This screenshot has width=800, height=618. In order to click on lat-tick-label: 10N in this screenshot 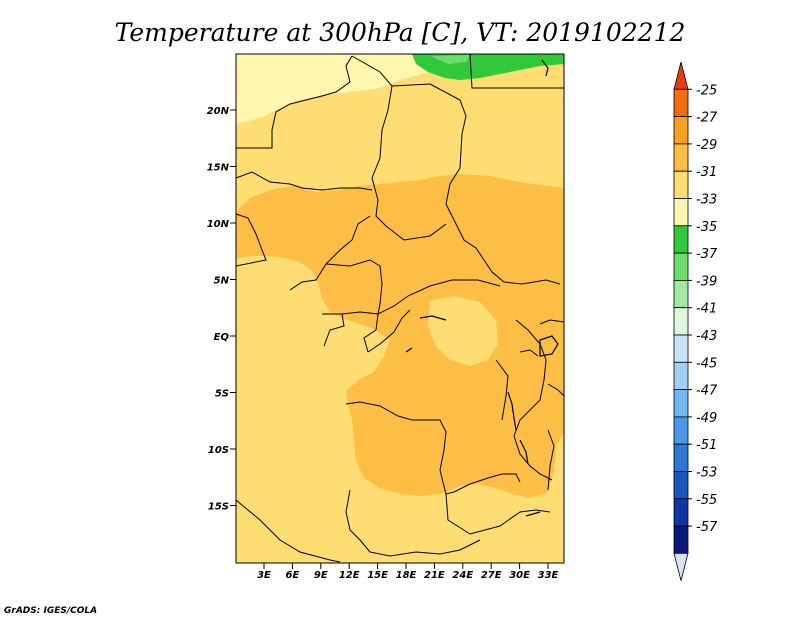, I will do `click(218, 224)`.